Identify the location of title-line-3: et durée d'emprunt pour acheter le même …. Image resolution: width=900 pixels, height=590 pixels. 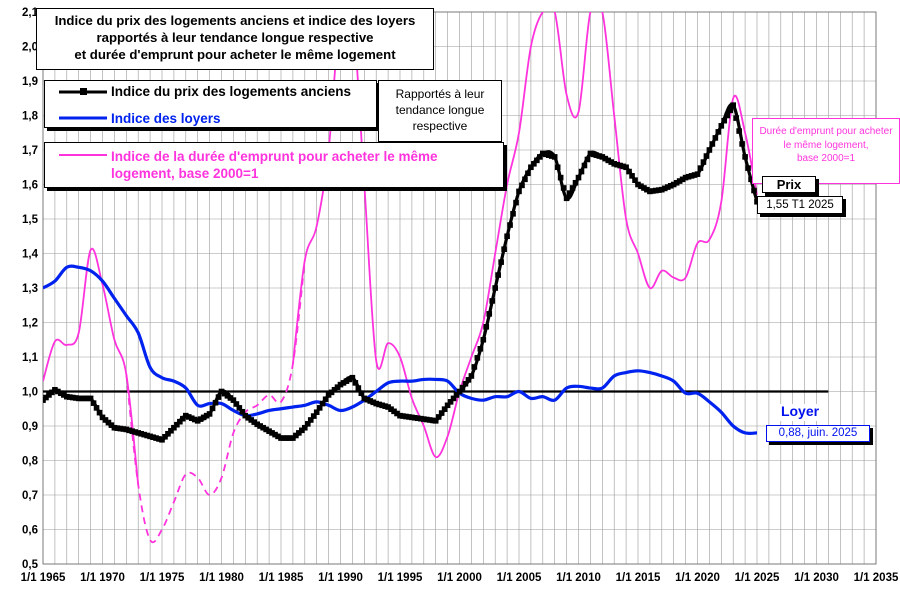
(235, 54).